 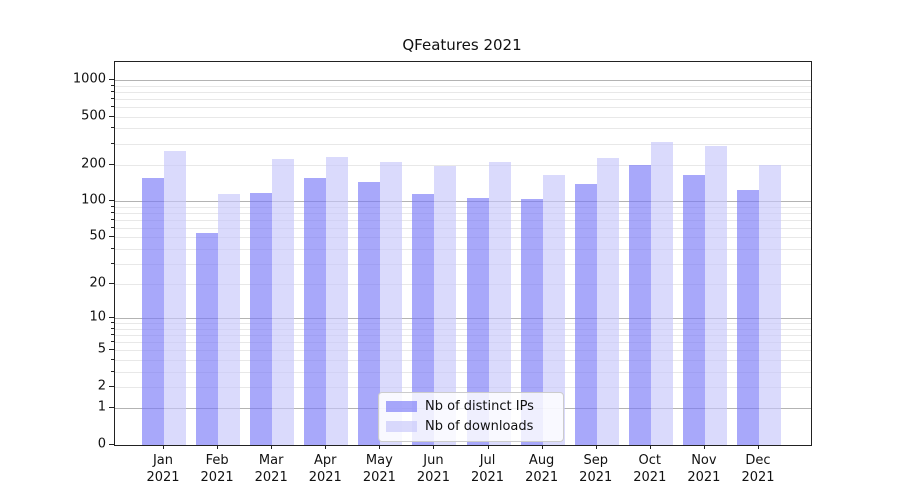 What do you see at coordinates (97, 317) in the screenshot?
I see `y-tick-label: 10` at bounding box center [97, 317].